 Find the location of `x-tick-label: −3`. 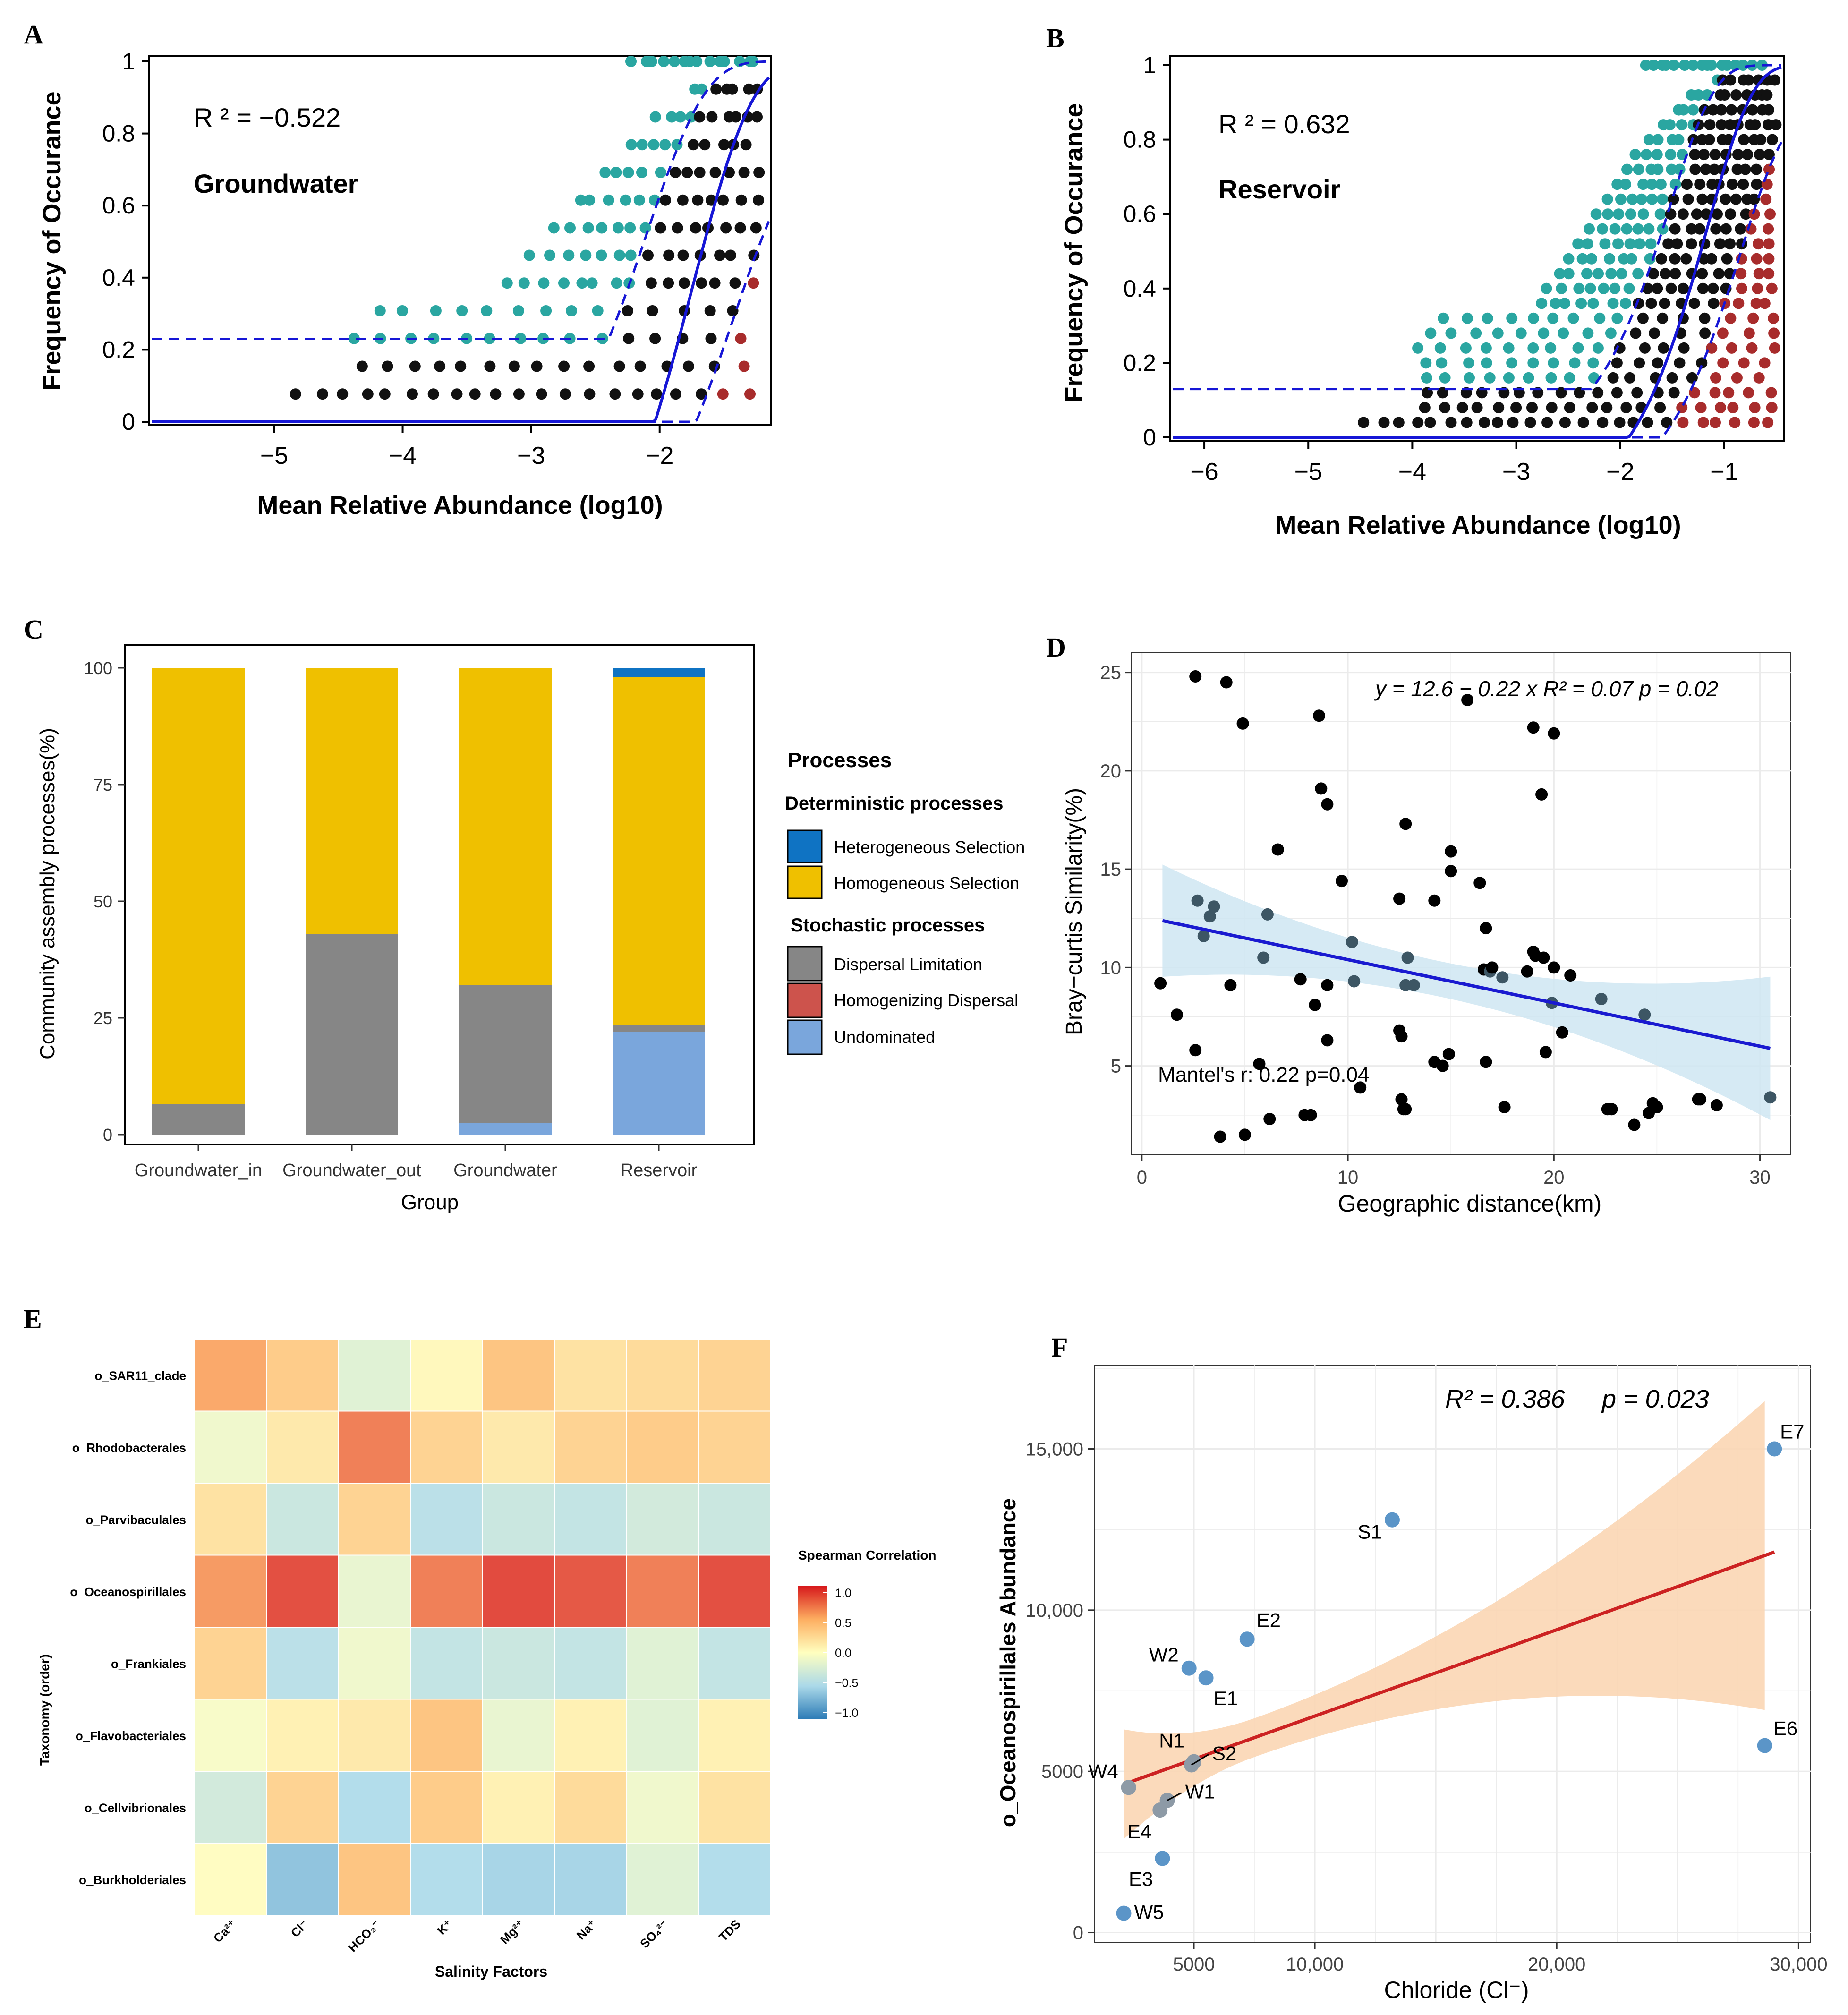

x-tick-label: −3 is located at coordinates (531, 456).